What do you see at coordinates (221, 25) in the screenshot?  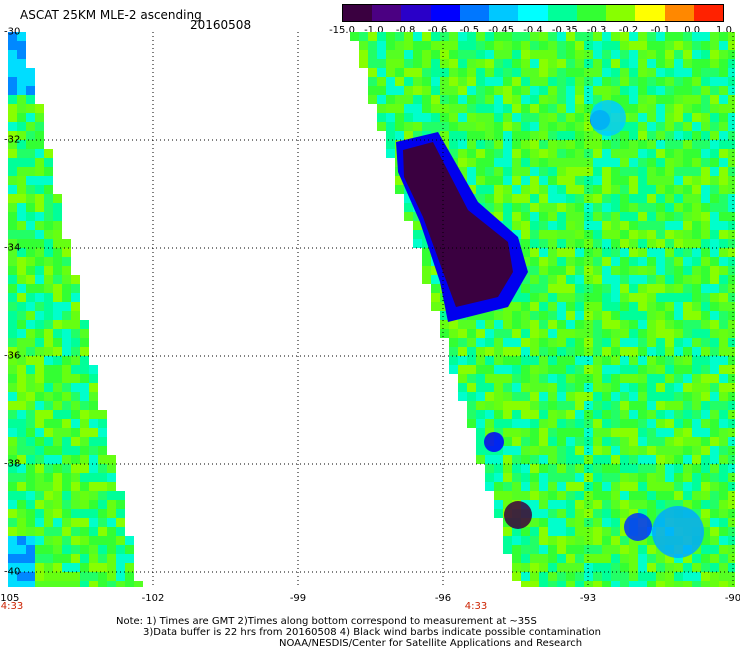 I see `map-date: 20160508` at bounding box center [221, 25].